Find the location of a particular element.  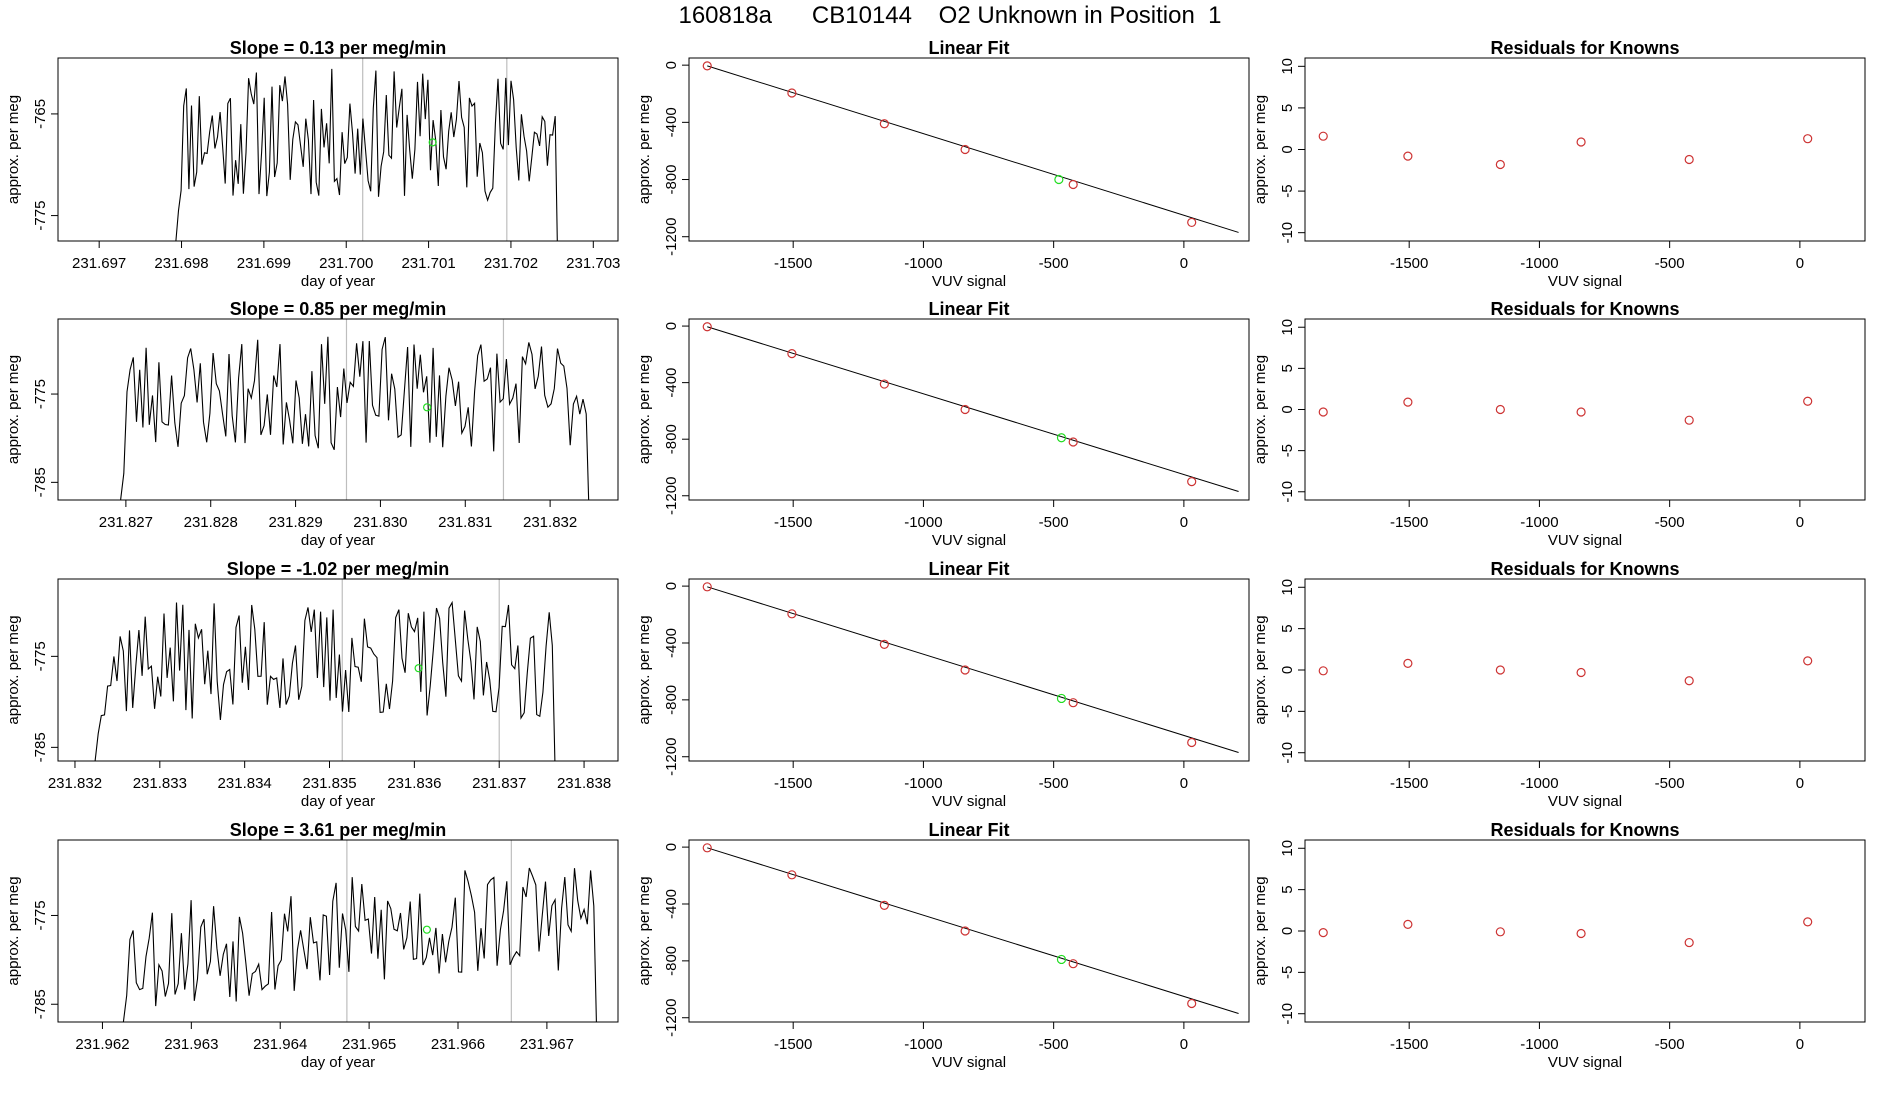

x-tick-label: 231.703 is located at coordinates (593, 263).